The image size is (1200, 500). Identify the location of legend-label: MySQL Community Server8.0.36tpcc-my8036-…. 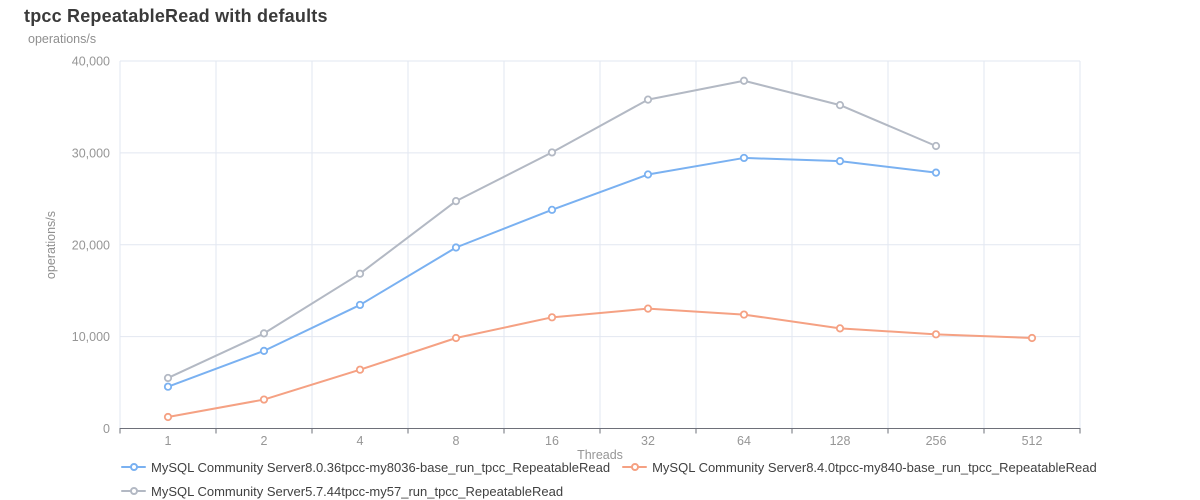
(381, 467).